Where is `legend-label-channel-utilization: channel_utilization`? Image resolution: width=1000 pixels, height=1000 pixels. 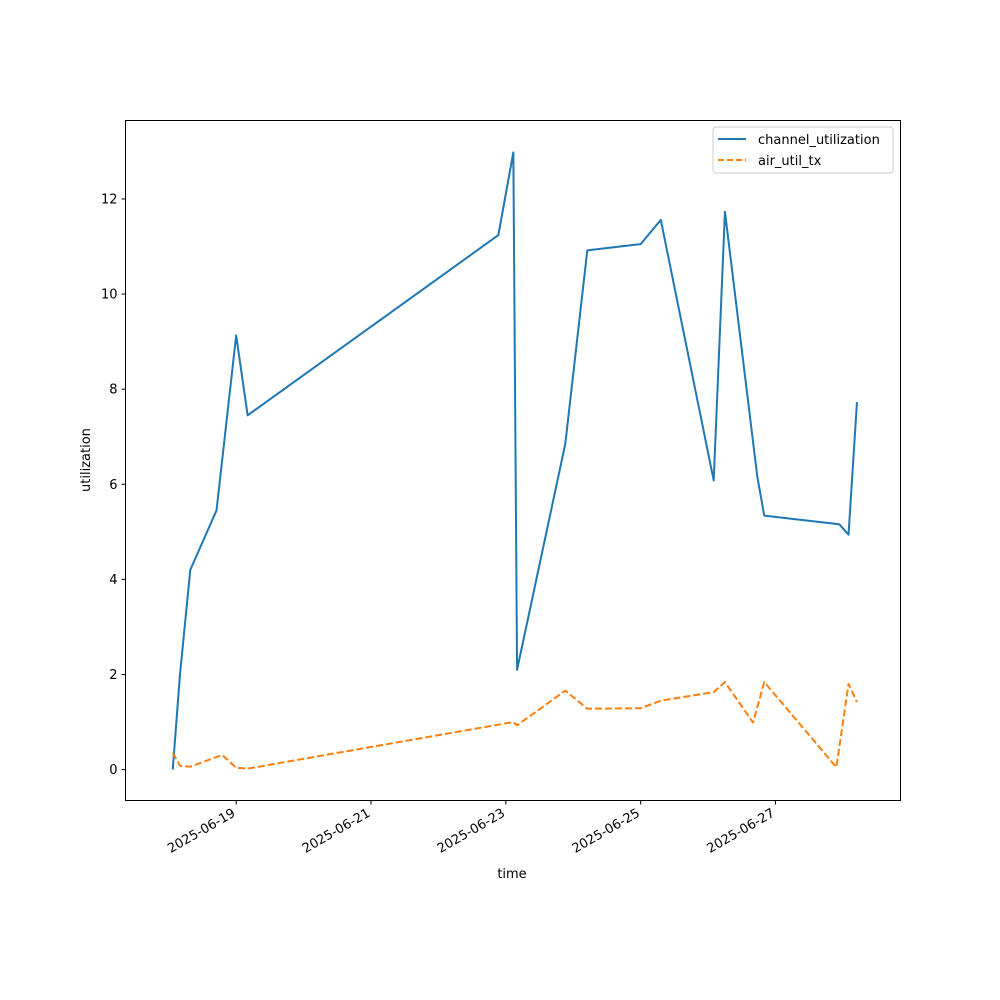
legend-label-channel-utilization: channel_utilization is located at coordinates (819, 140).